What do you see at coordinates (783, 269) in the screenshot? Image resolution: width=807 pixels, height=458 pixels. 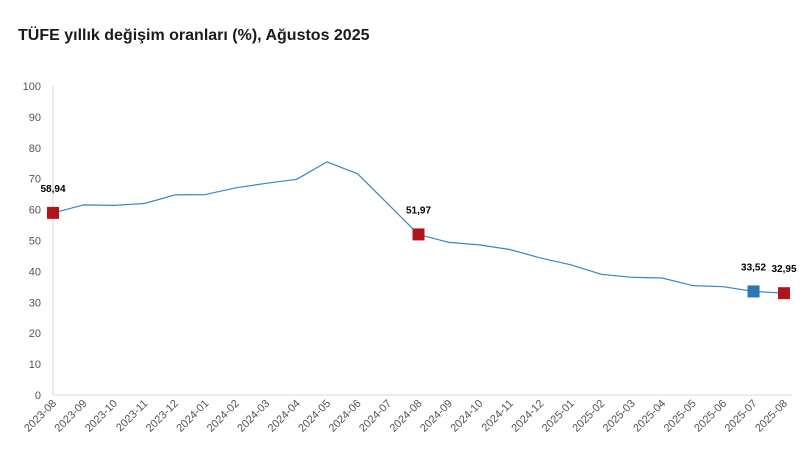 I see `data-label: 32,95` at bounding box center [783, 269].